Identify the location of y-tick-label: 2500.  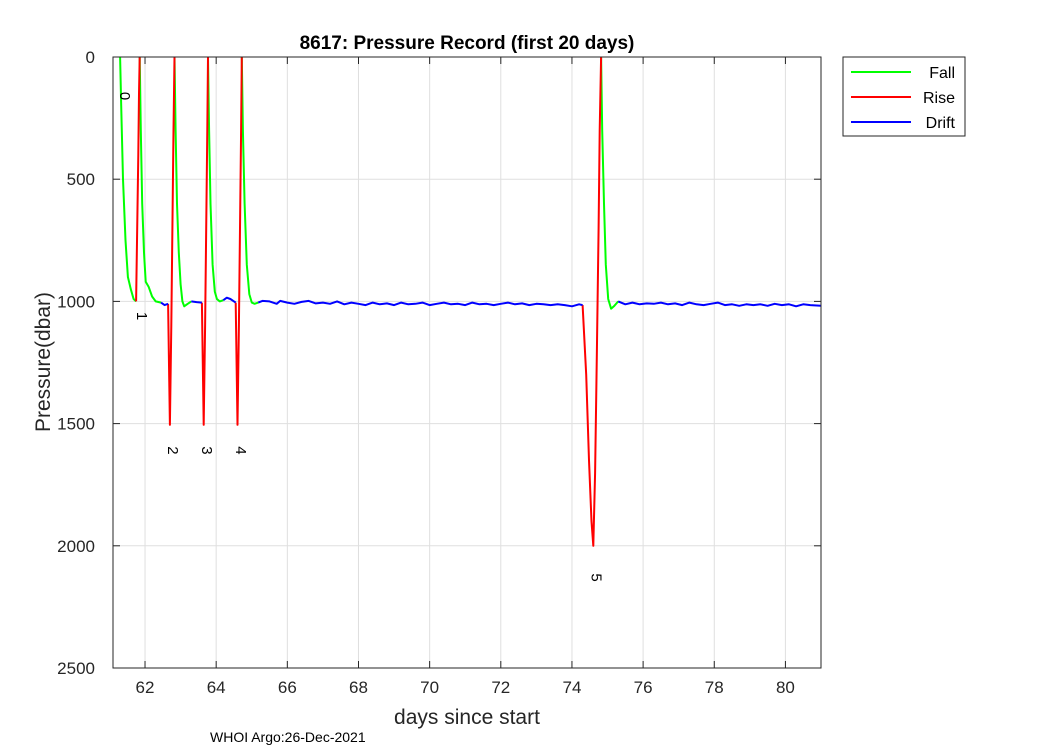
(76, 668).